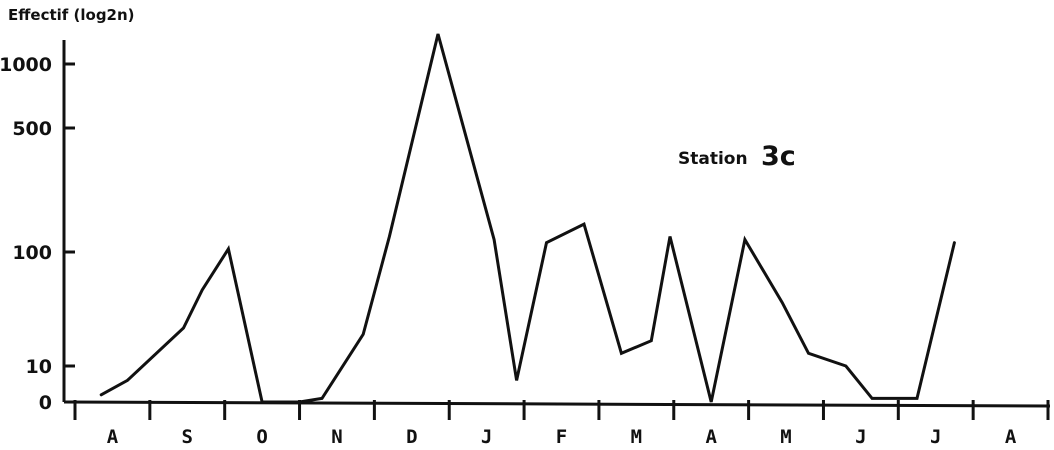 The height and width of the screenshot is (450, 1054). What do you see at coordinates (778, 156) in the screenshot?
I see `station-id: 3c` at bounding box center [778, 156].